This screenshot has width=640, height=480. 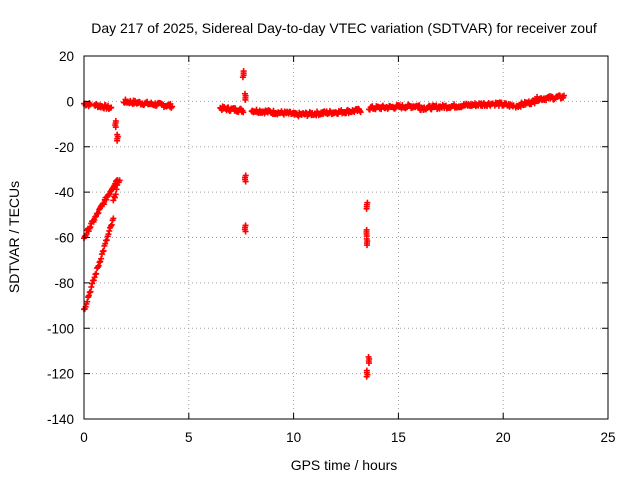 I want to click on y-tick-label: 20, so click(x=66, y=56).